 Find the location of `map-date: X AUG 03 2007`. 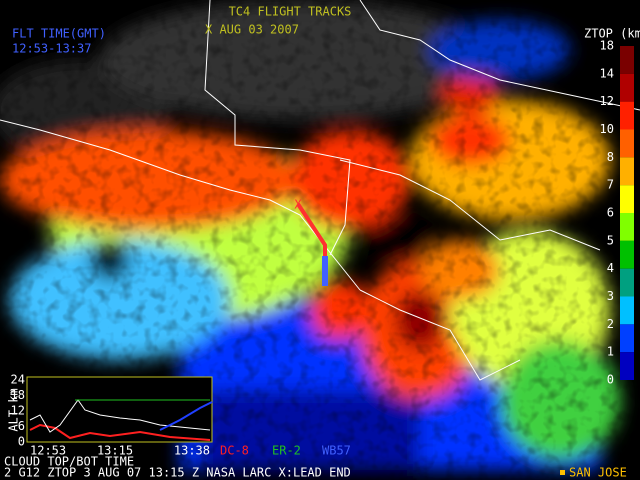

map-date: X AUG 03 2007 is located at coordinates (252, 30).